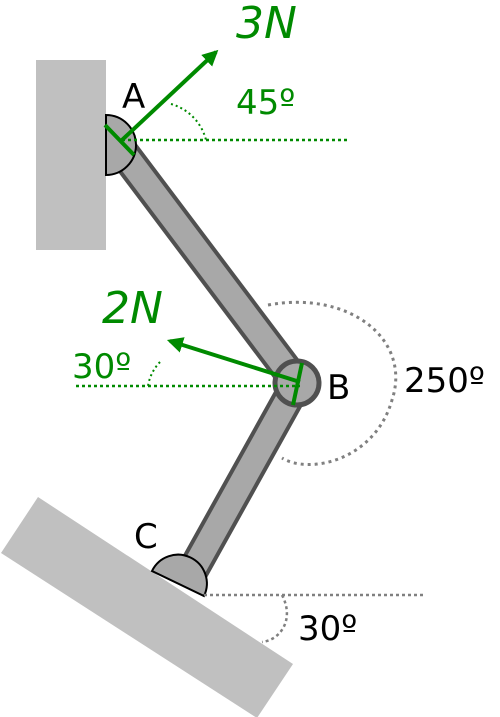 This screenshot has width=500, height=717. I want to click on tick-a, so click(119, 140).